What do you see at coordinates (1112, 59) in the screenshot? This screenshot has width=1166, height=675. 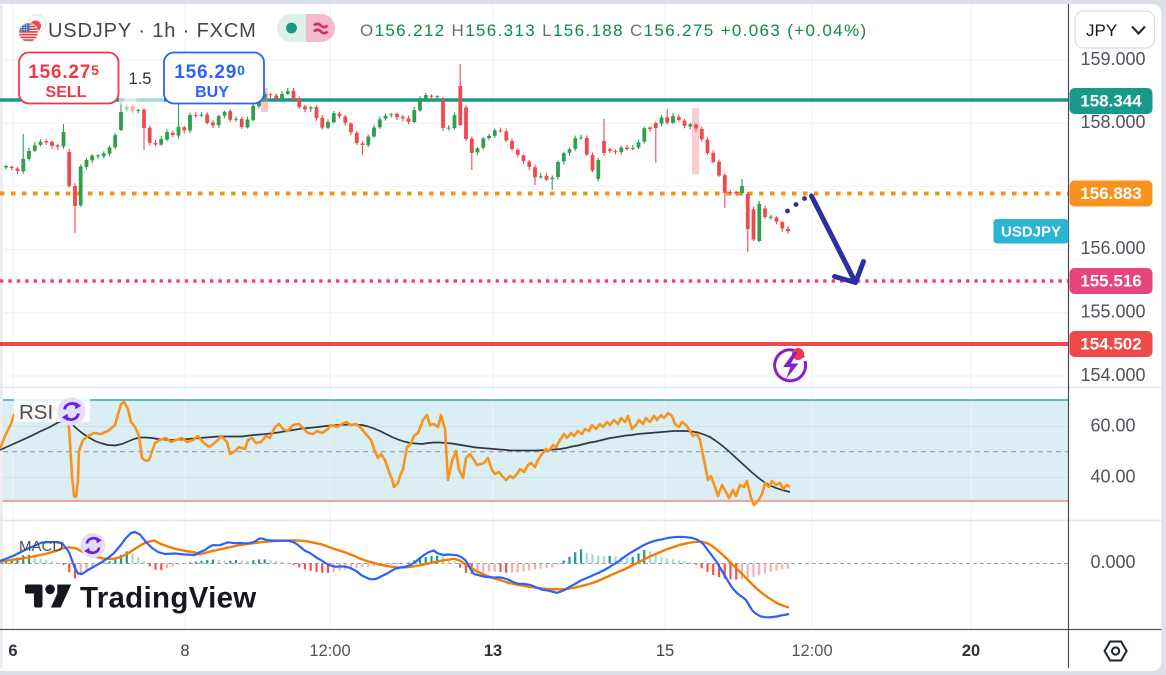 I see `svg-text: 159.000` at bounding box center [1112, 59].